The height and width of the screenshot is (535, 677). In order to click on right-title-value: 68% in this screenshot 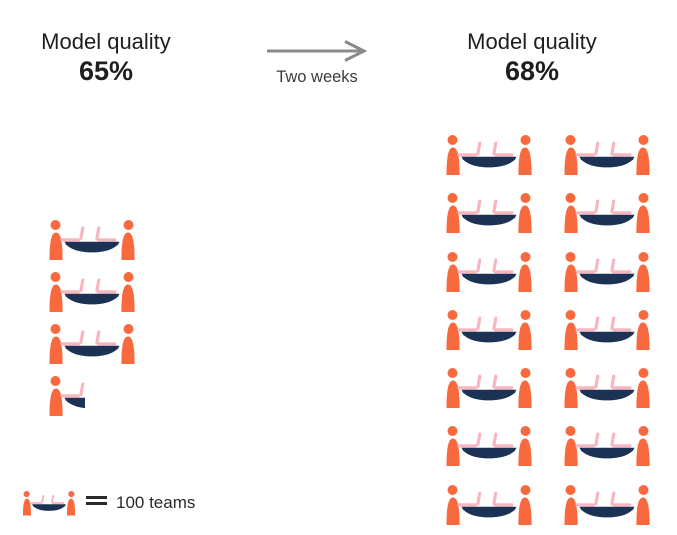, I will do `click(532, 71)`.